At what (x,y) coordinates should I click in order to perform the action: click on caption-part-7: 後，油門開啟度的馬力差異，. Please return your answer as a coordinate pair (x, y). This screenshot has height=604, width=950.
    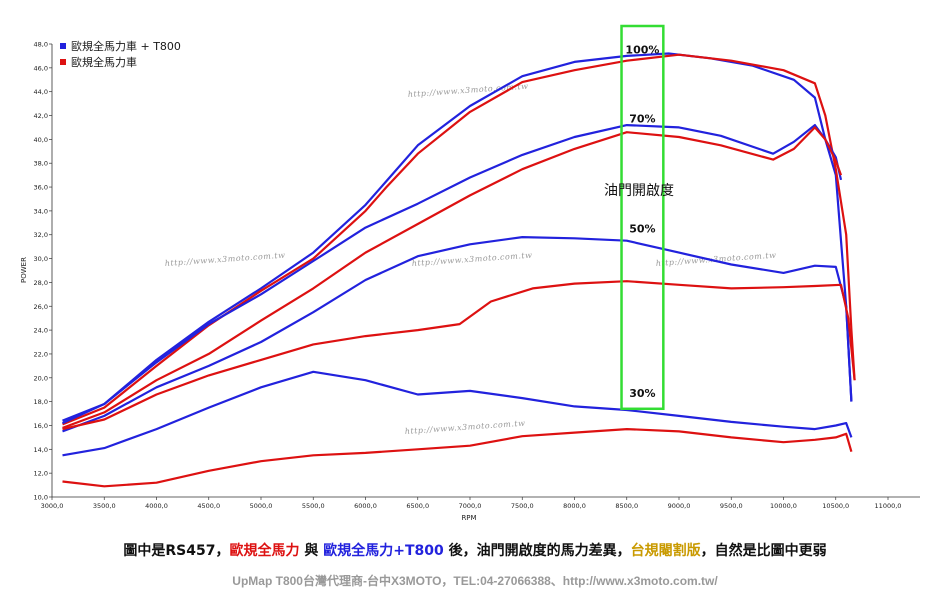
    Looking at the image, I should click on (537, 551).